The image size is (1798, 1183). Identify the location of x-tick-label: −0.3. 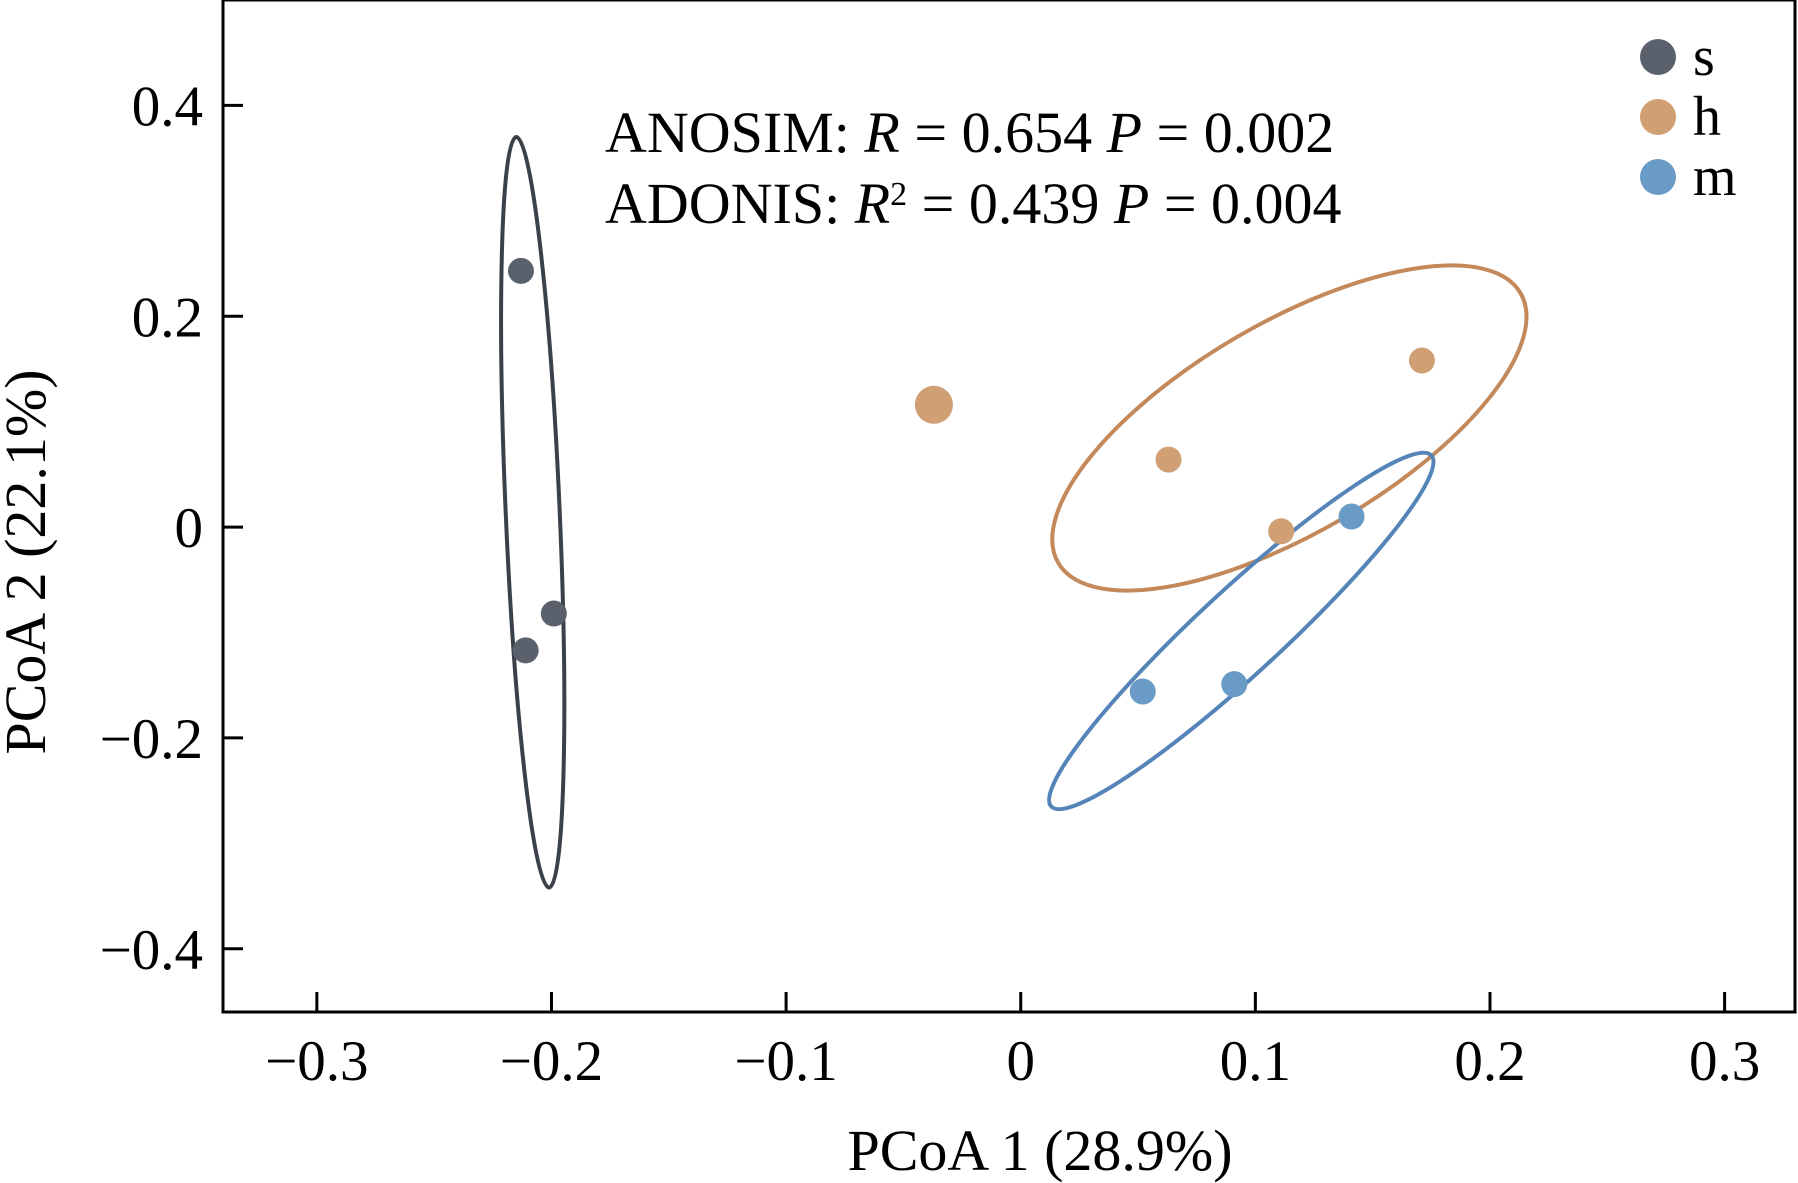
(316, 1061).